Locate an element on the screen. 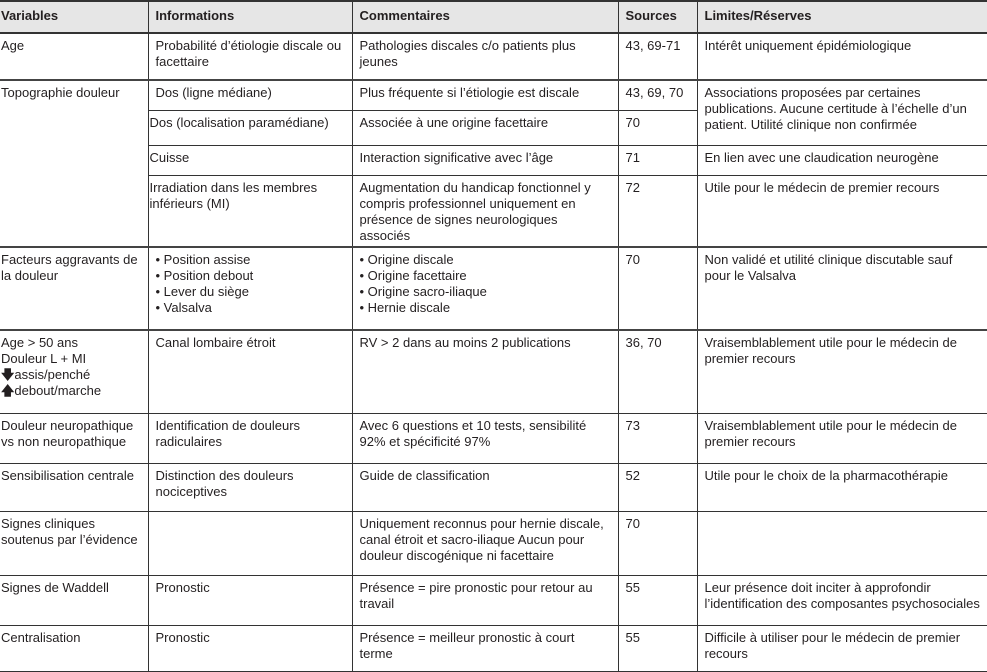 Image resolution: width=987 pixels, height=672 pixels. list-item: Position debout is located at coordinates (250, 276).